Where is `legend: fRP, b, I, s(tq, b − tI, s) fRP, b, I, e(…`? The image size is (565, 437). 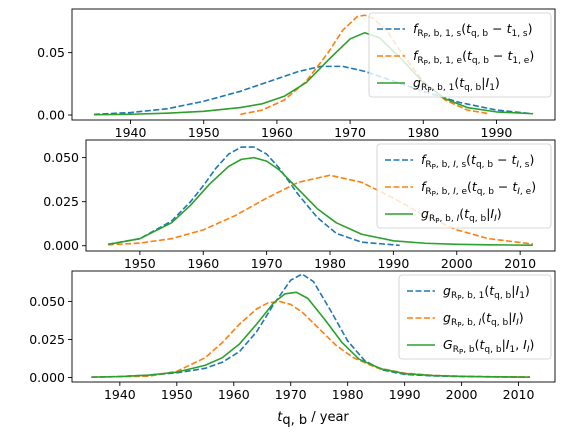 legend: fRP, b, I, s(tq, b − tI, s) fRP, b, I, e(… is located at coordinates (464, 186).